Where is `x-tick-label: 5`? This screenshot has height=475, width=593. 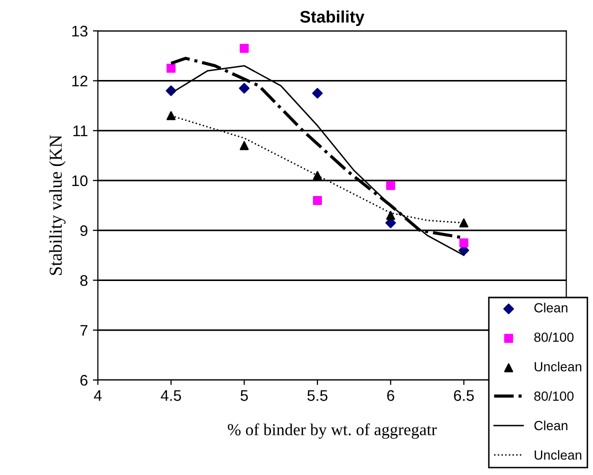 x-tick-label: 5 is located at coordinates (244, 395).